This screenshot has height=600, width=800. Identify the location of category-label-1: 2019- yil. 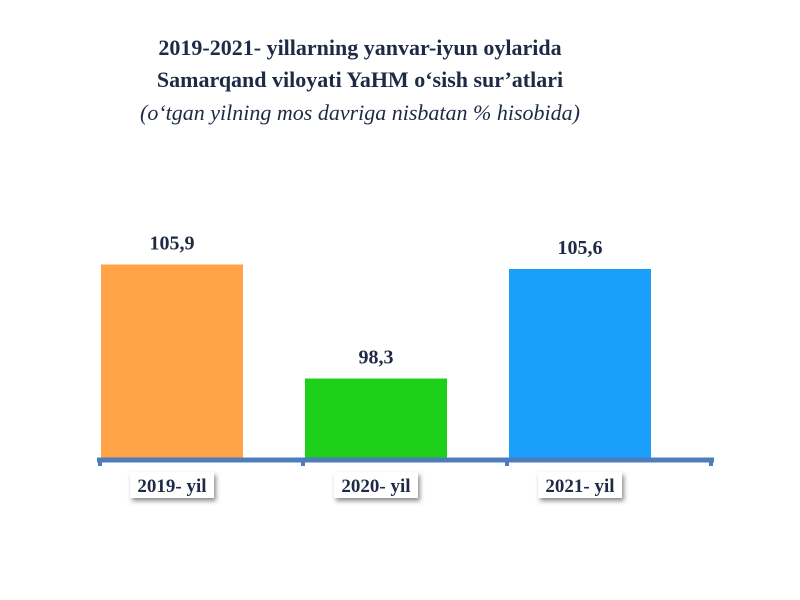
(171, 486).